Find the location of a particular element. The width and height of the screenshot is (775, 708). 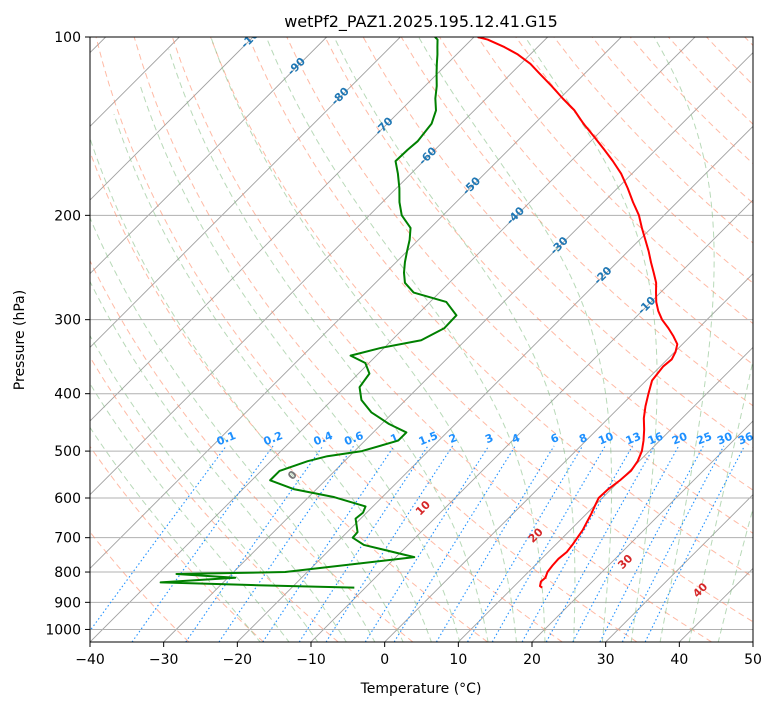

x-tick-label: −20 is located at coordinates (238, 660).